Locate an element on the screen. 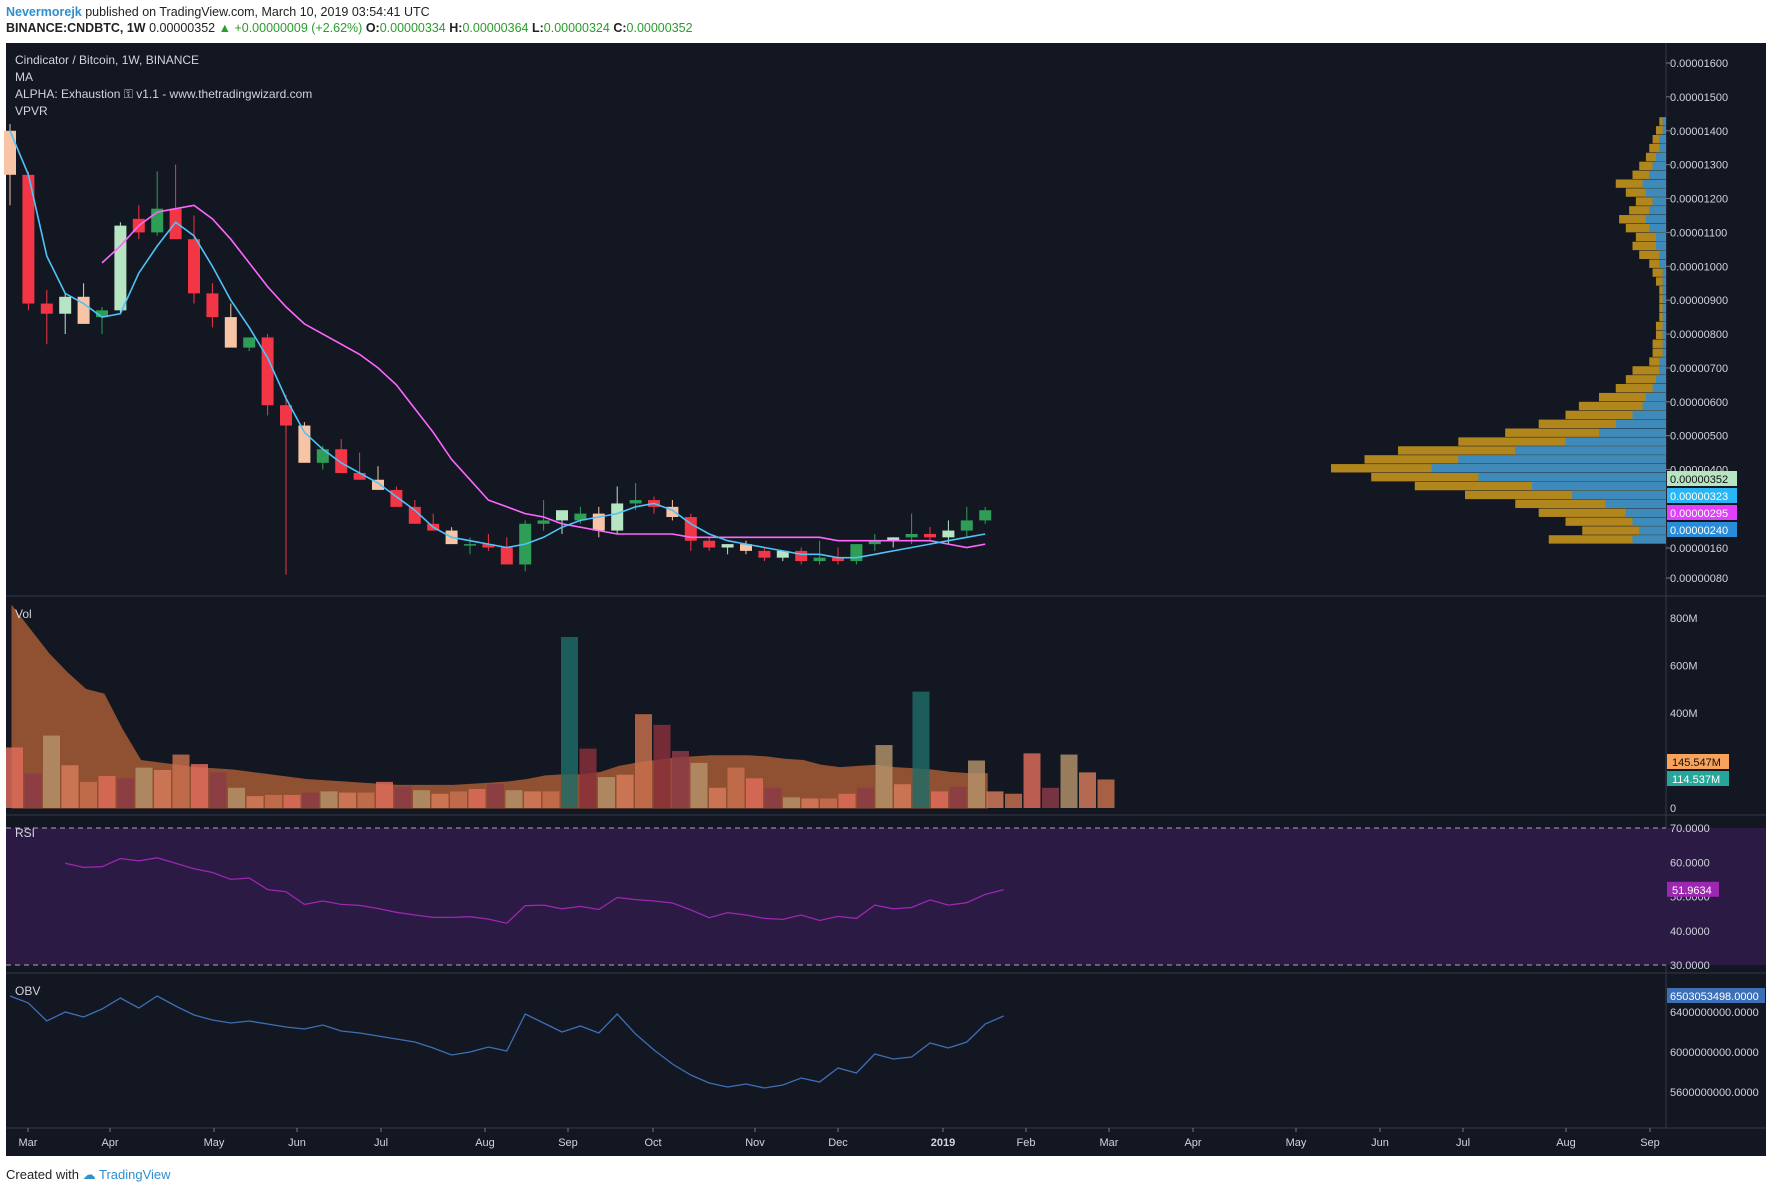 This screenshot has height=1192, width=1771. price-tick-label: 0.00001100 is located at coordinates (1698, 233).